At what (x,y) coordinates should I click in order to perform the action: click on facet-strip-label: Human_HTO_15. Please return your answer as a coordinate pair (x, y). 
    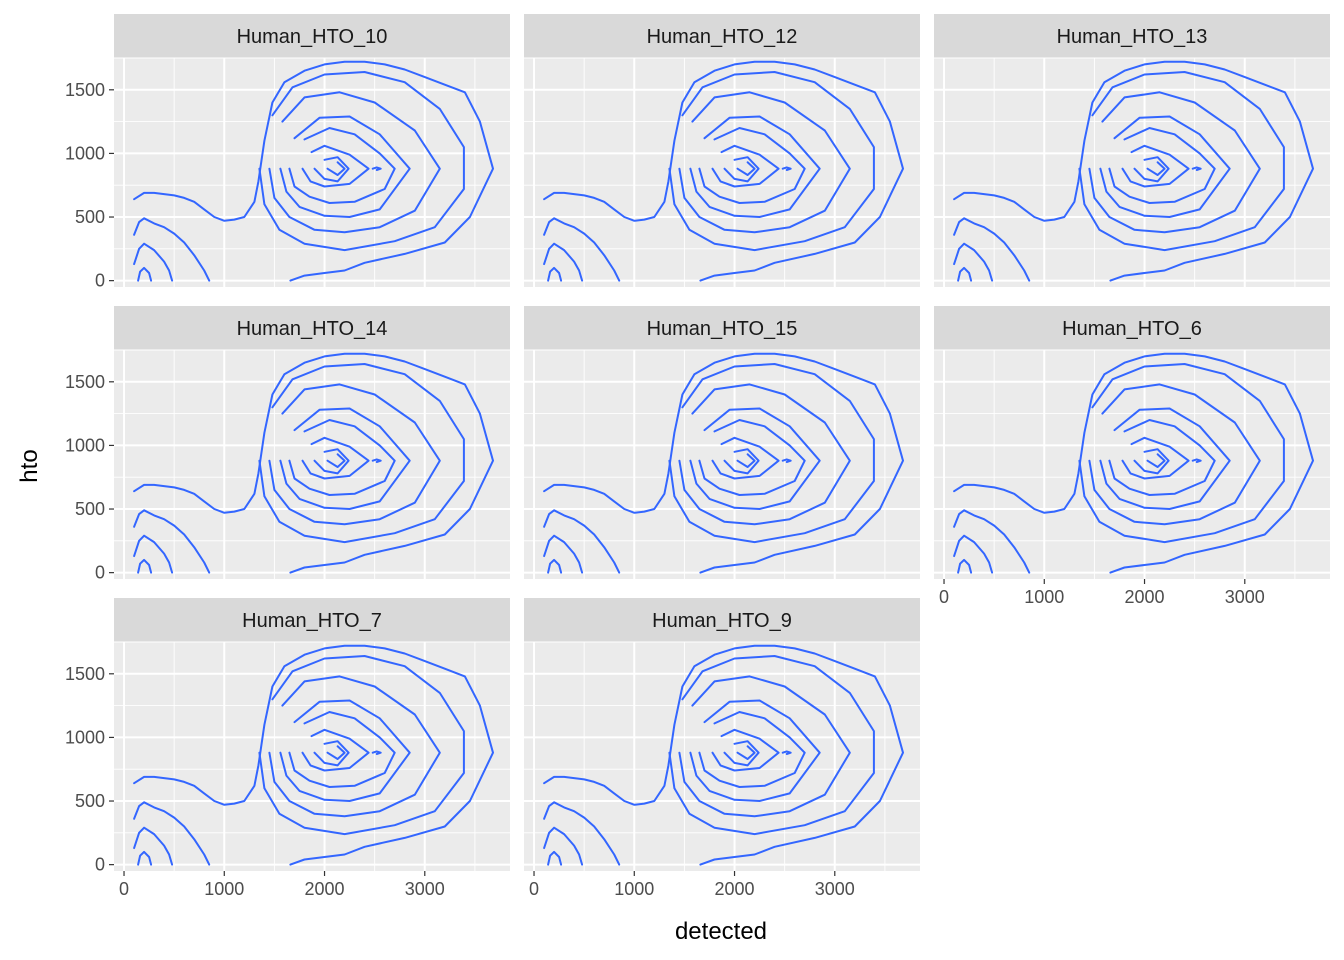
    Looking at the image, I should click on (722, 329).